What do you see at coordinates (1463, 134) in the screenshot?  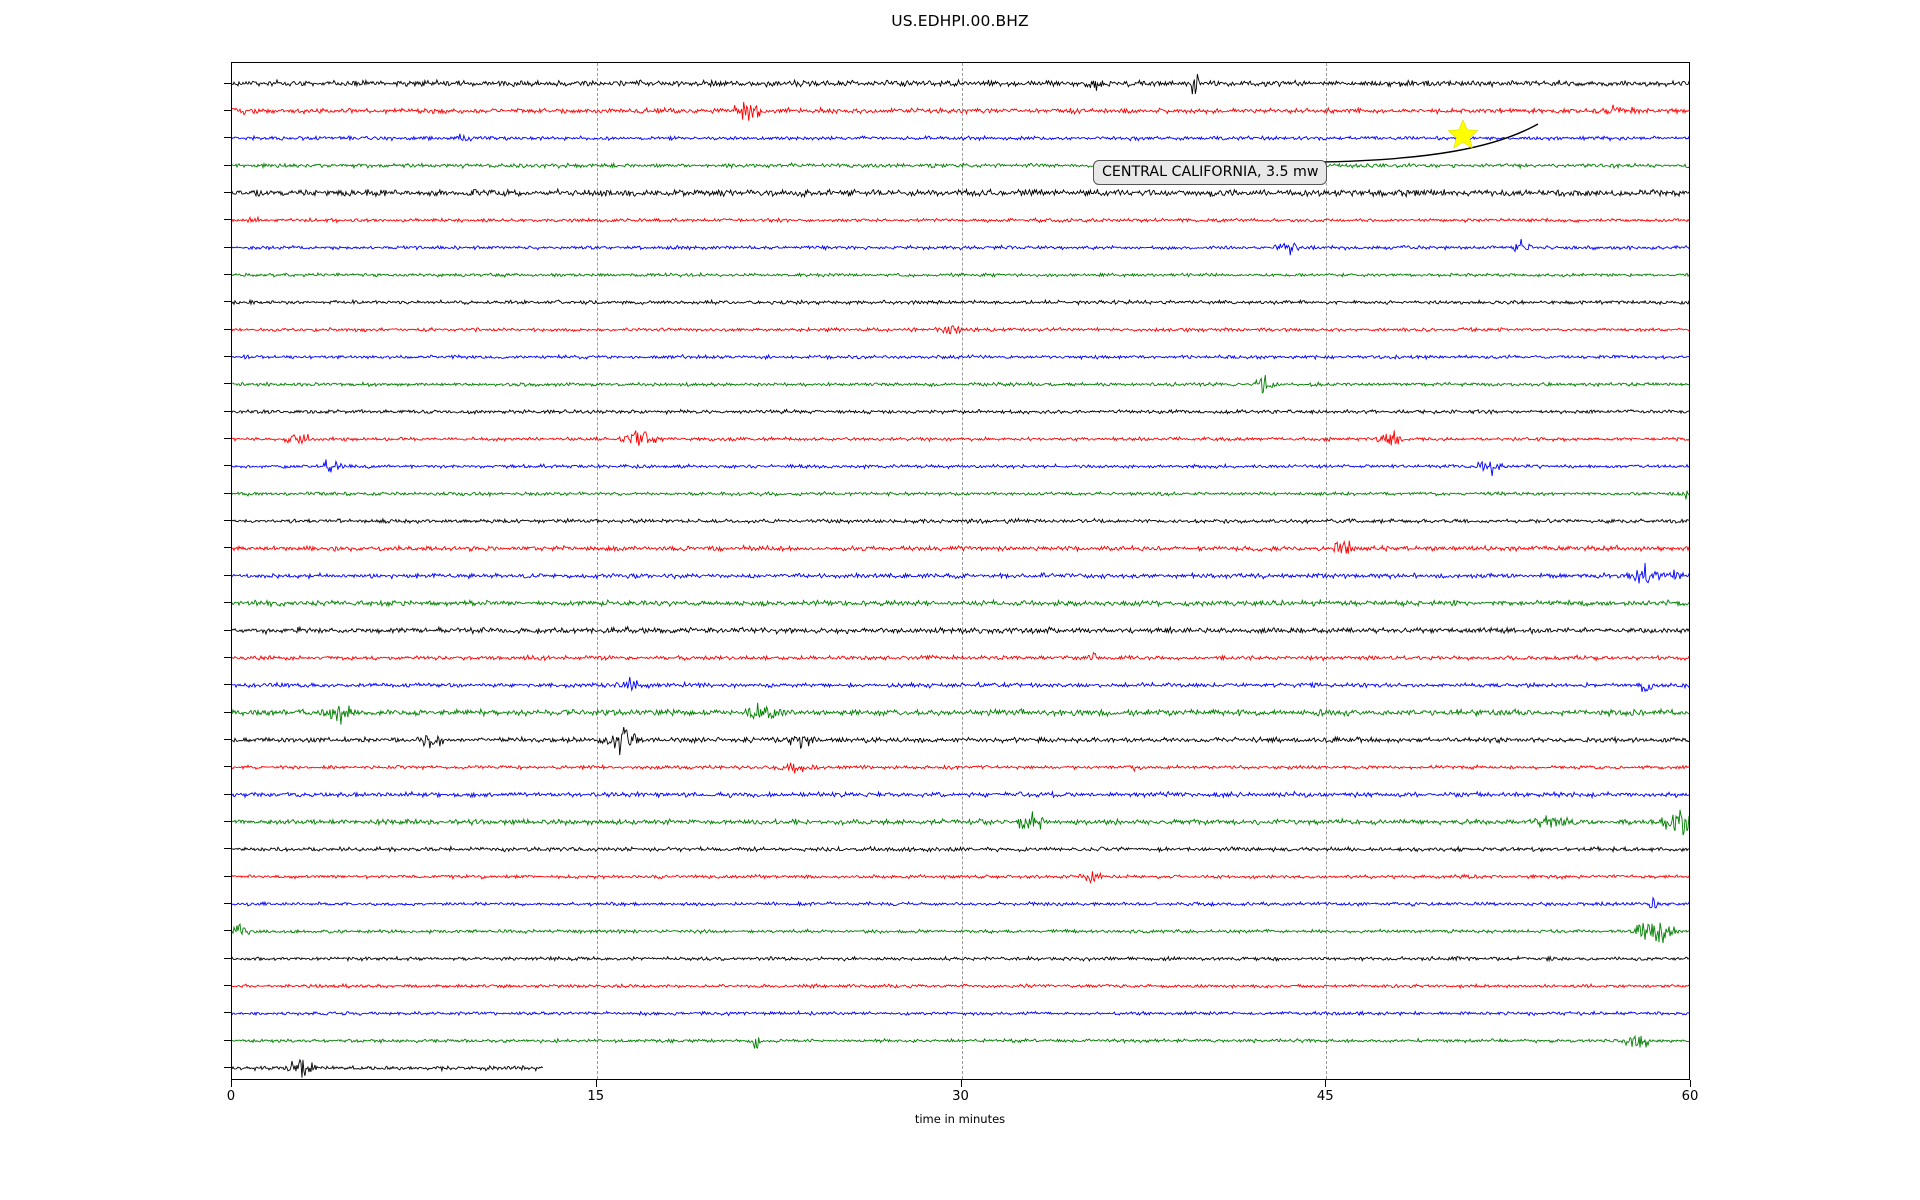 I see `earthquake-event-star-icon` at bounding box center [1463, 134].